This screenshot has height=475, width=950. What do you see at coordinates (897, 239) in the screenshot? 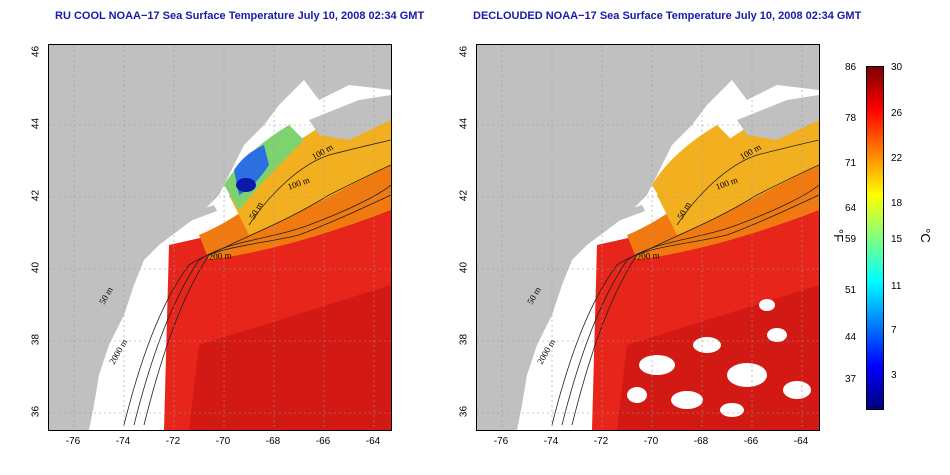
I see `colorbar-c-15: 15` at bounding box center [897, 239].